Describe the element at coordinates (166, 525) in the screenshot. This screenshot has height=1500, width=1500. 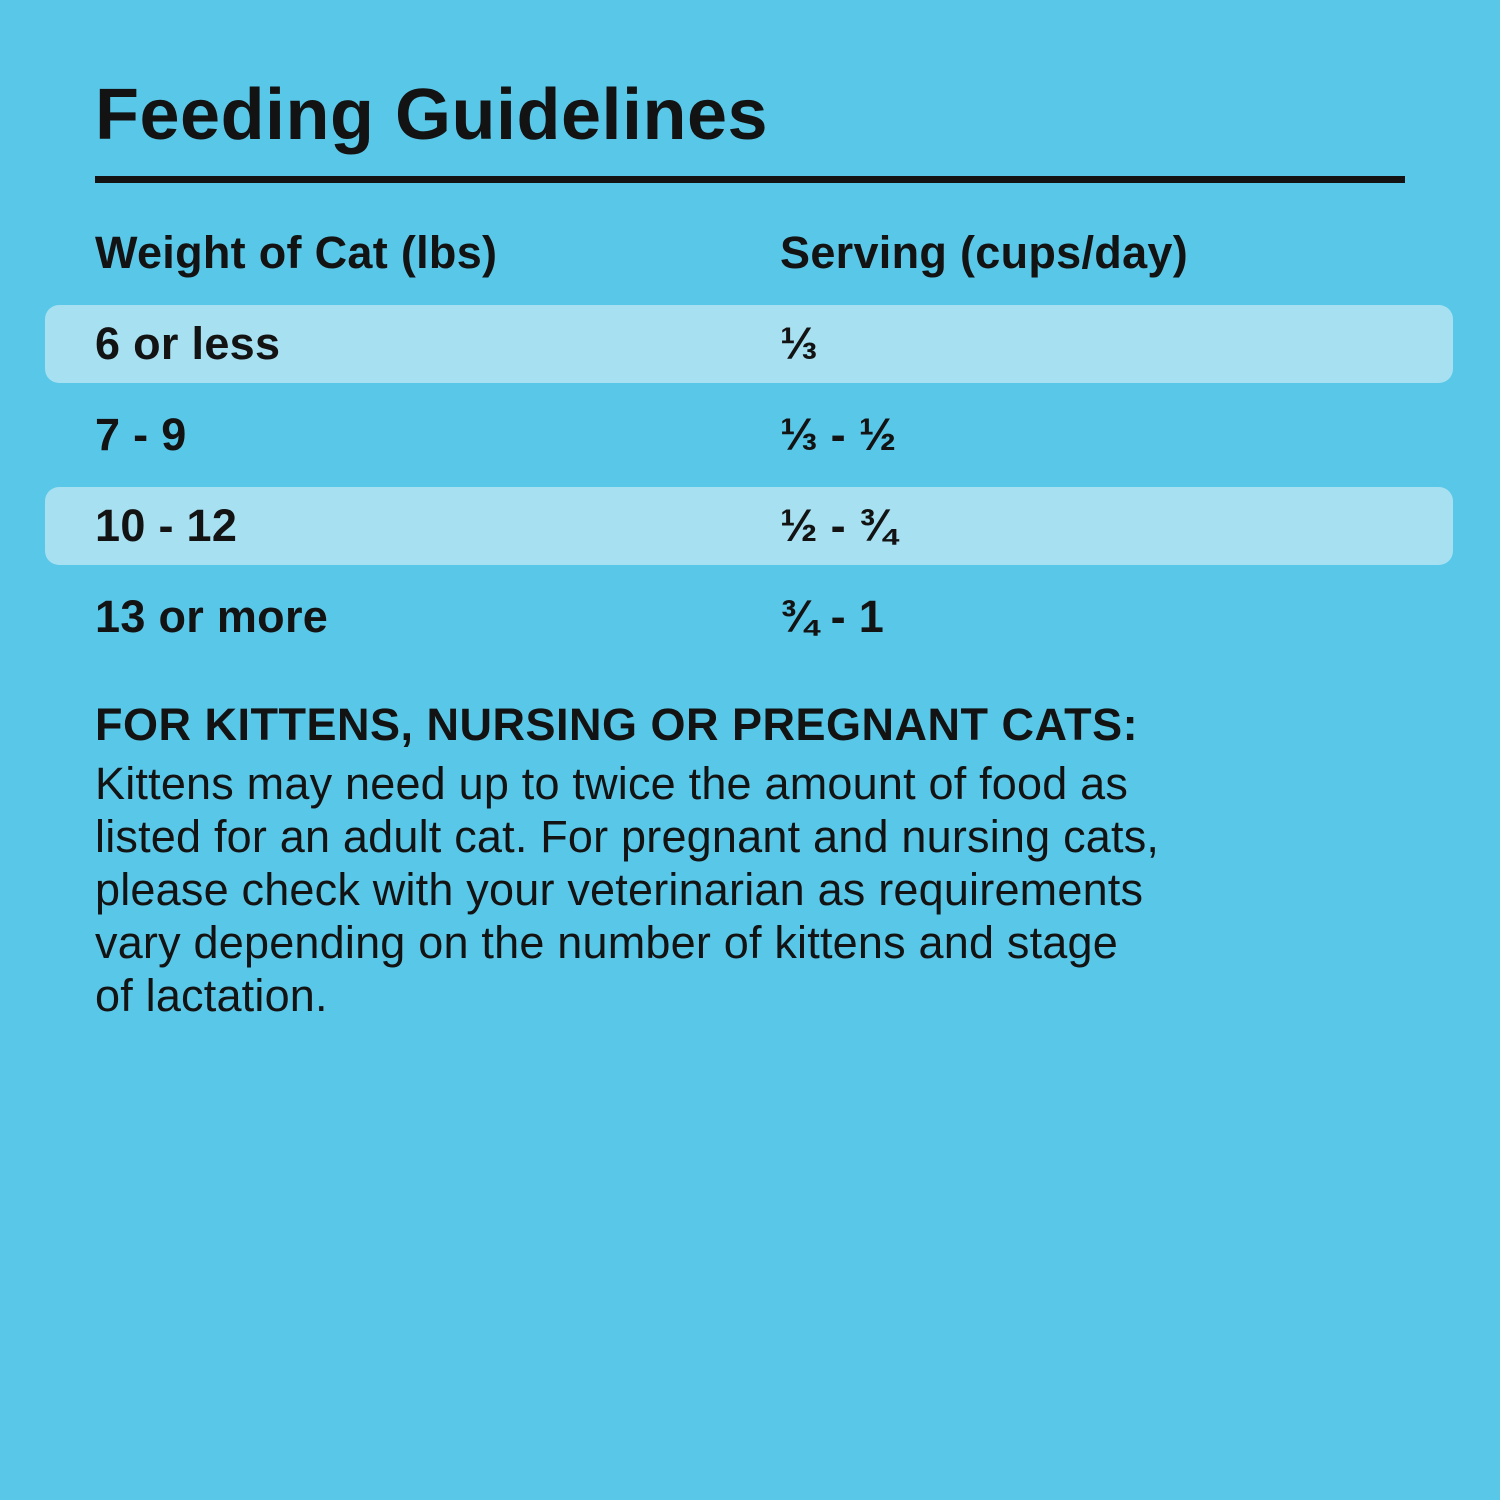
I see `weight-cell: 10 - 12` at that location.